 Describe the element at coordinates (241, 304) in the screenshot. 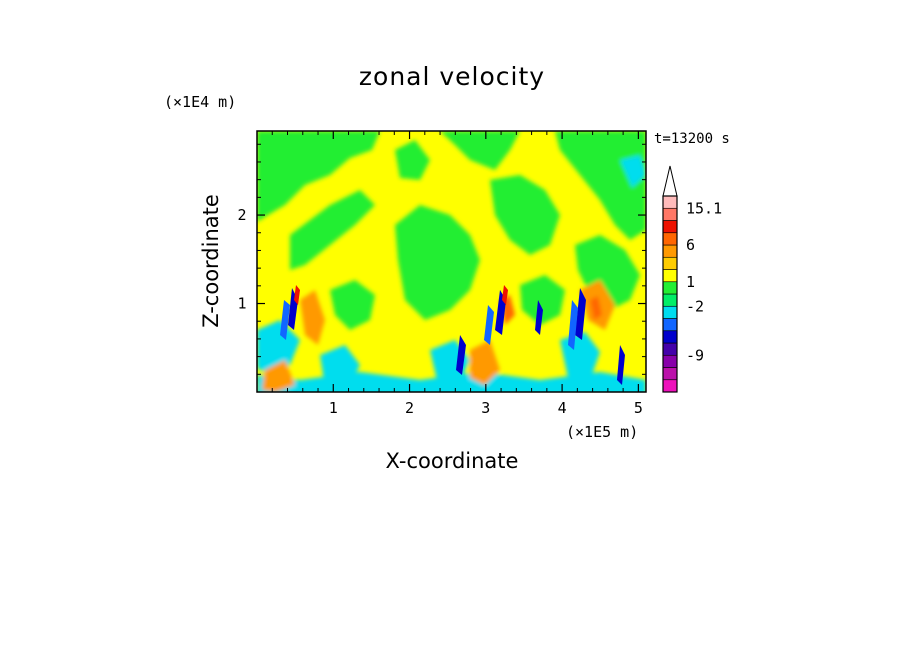

I see `y-tick-label: 1` at that location.